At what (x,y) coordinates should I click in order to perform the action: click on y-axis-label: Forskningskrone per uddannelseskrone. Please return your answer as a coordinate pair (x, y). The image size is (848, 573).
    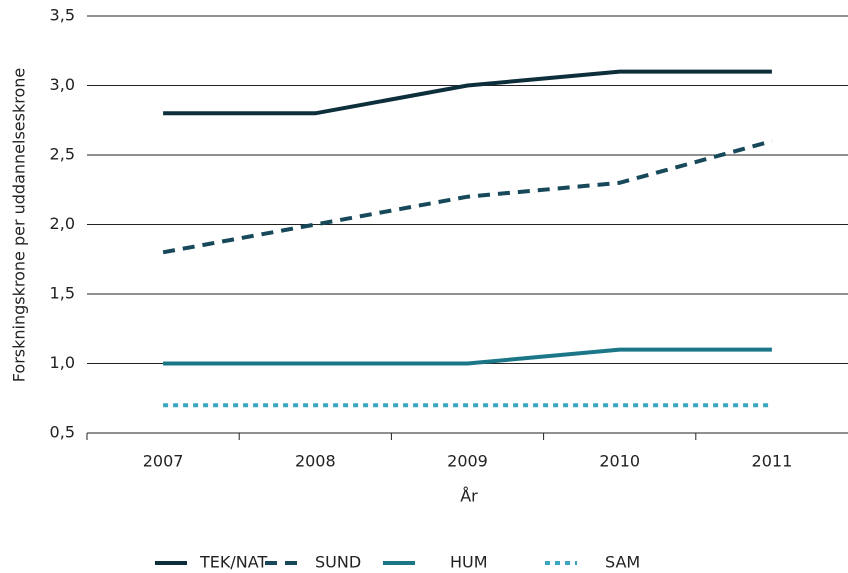
    Looking at the image, I should click on (19, 225).